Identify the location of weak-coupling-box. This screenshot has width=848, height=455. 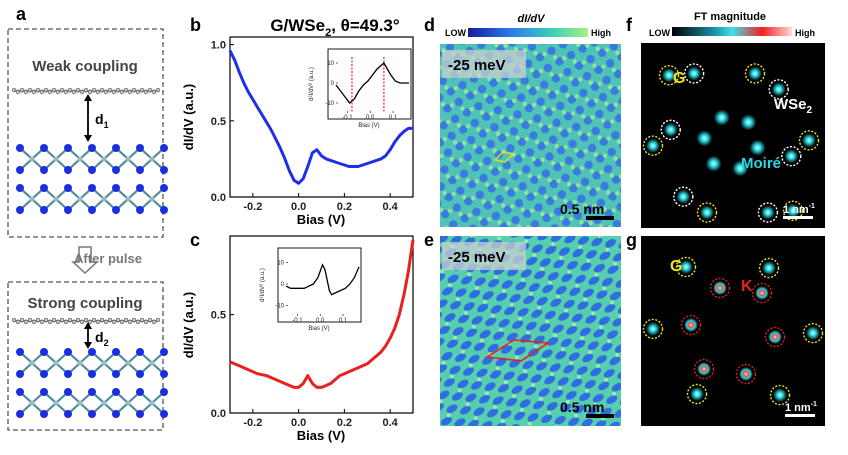
(85, 133).